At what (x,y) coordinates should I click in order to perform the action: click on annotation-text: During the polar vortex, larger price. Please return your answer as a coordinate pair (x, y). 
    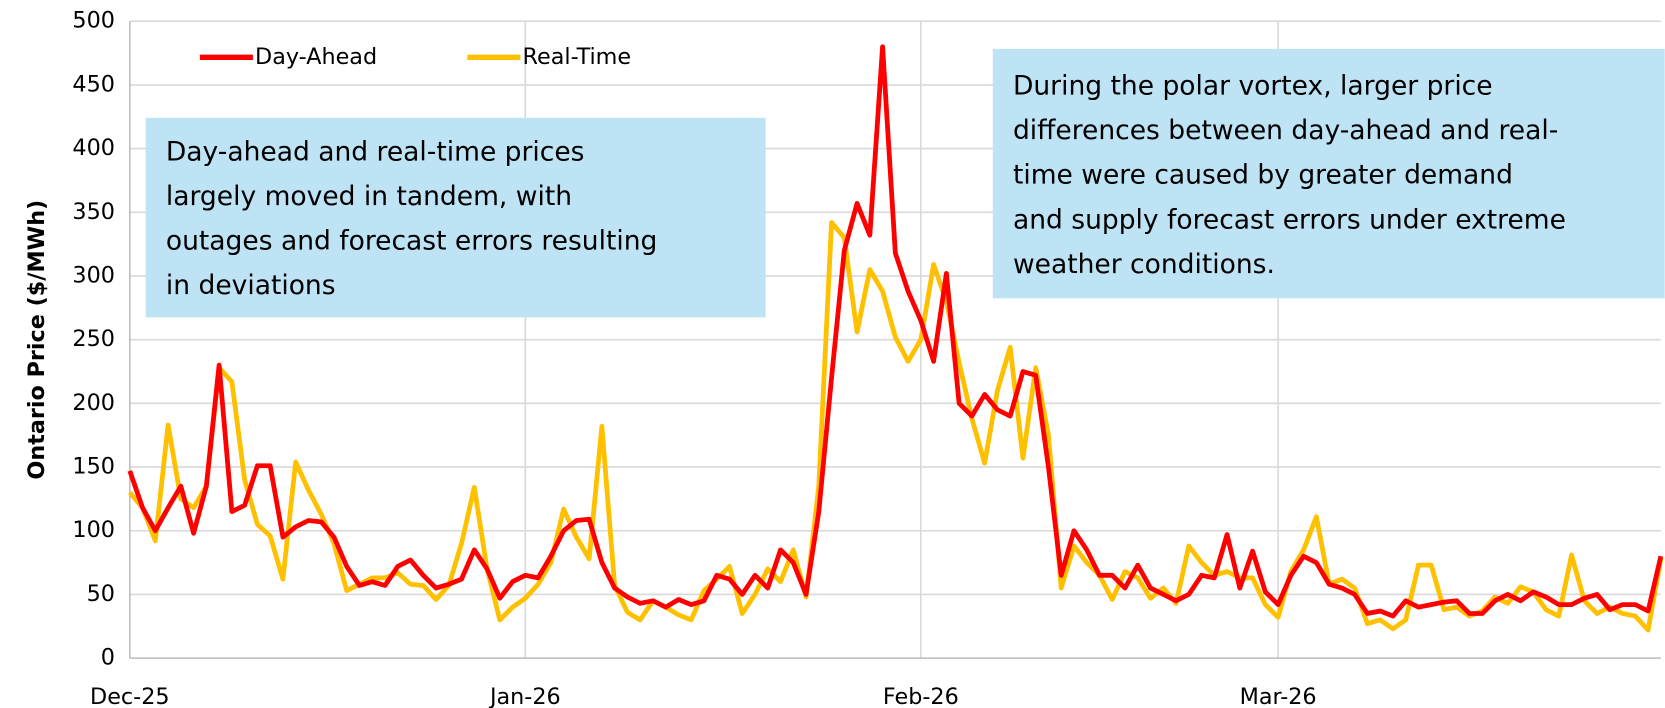
    Looking at the image, I should click on (1253, 86).